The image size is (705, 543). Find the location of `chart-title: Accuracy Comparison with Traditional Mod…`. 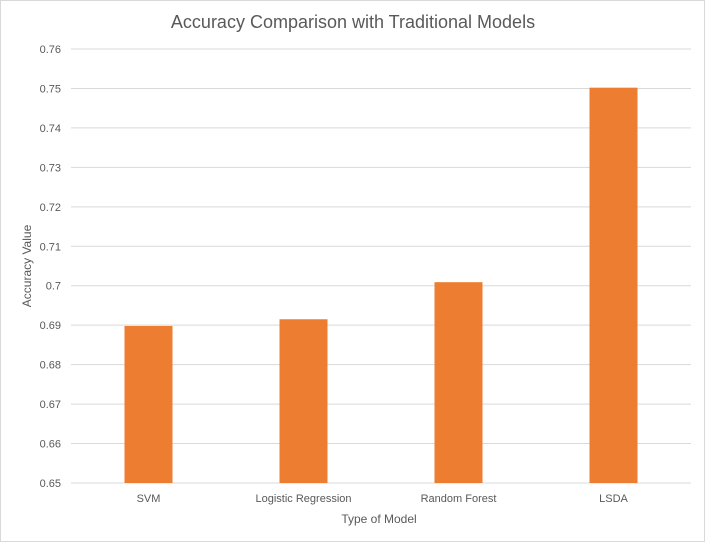

chart-title: Accuracy Comparison with Traditional Mod… is located at coordinates (353, 22).